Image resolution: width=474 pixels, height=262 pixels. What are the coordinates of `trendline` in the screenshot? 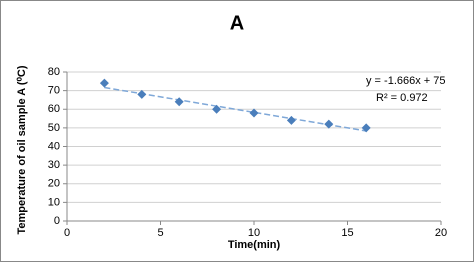 It's located at (235, 109).